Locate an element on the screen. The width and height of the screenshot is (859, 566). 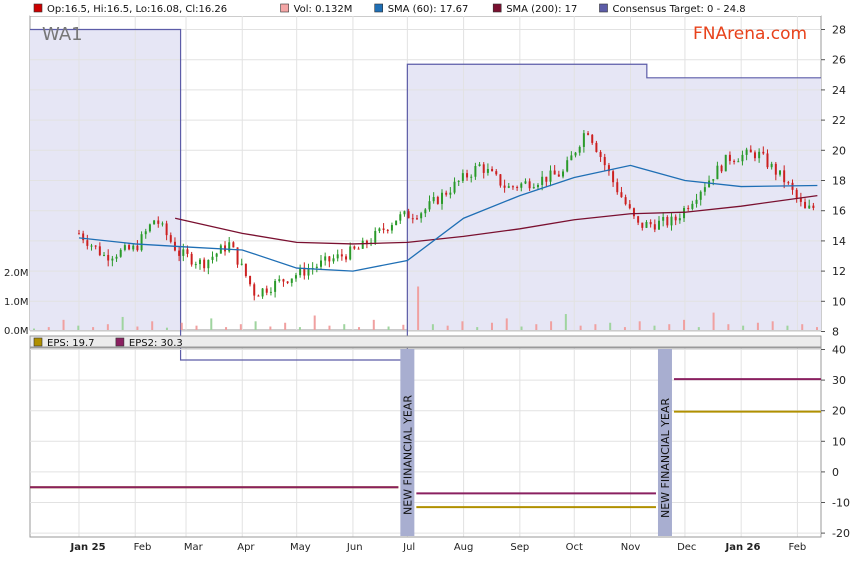
price-axis-tick-label: 8 is located at coordinates (835, 332).